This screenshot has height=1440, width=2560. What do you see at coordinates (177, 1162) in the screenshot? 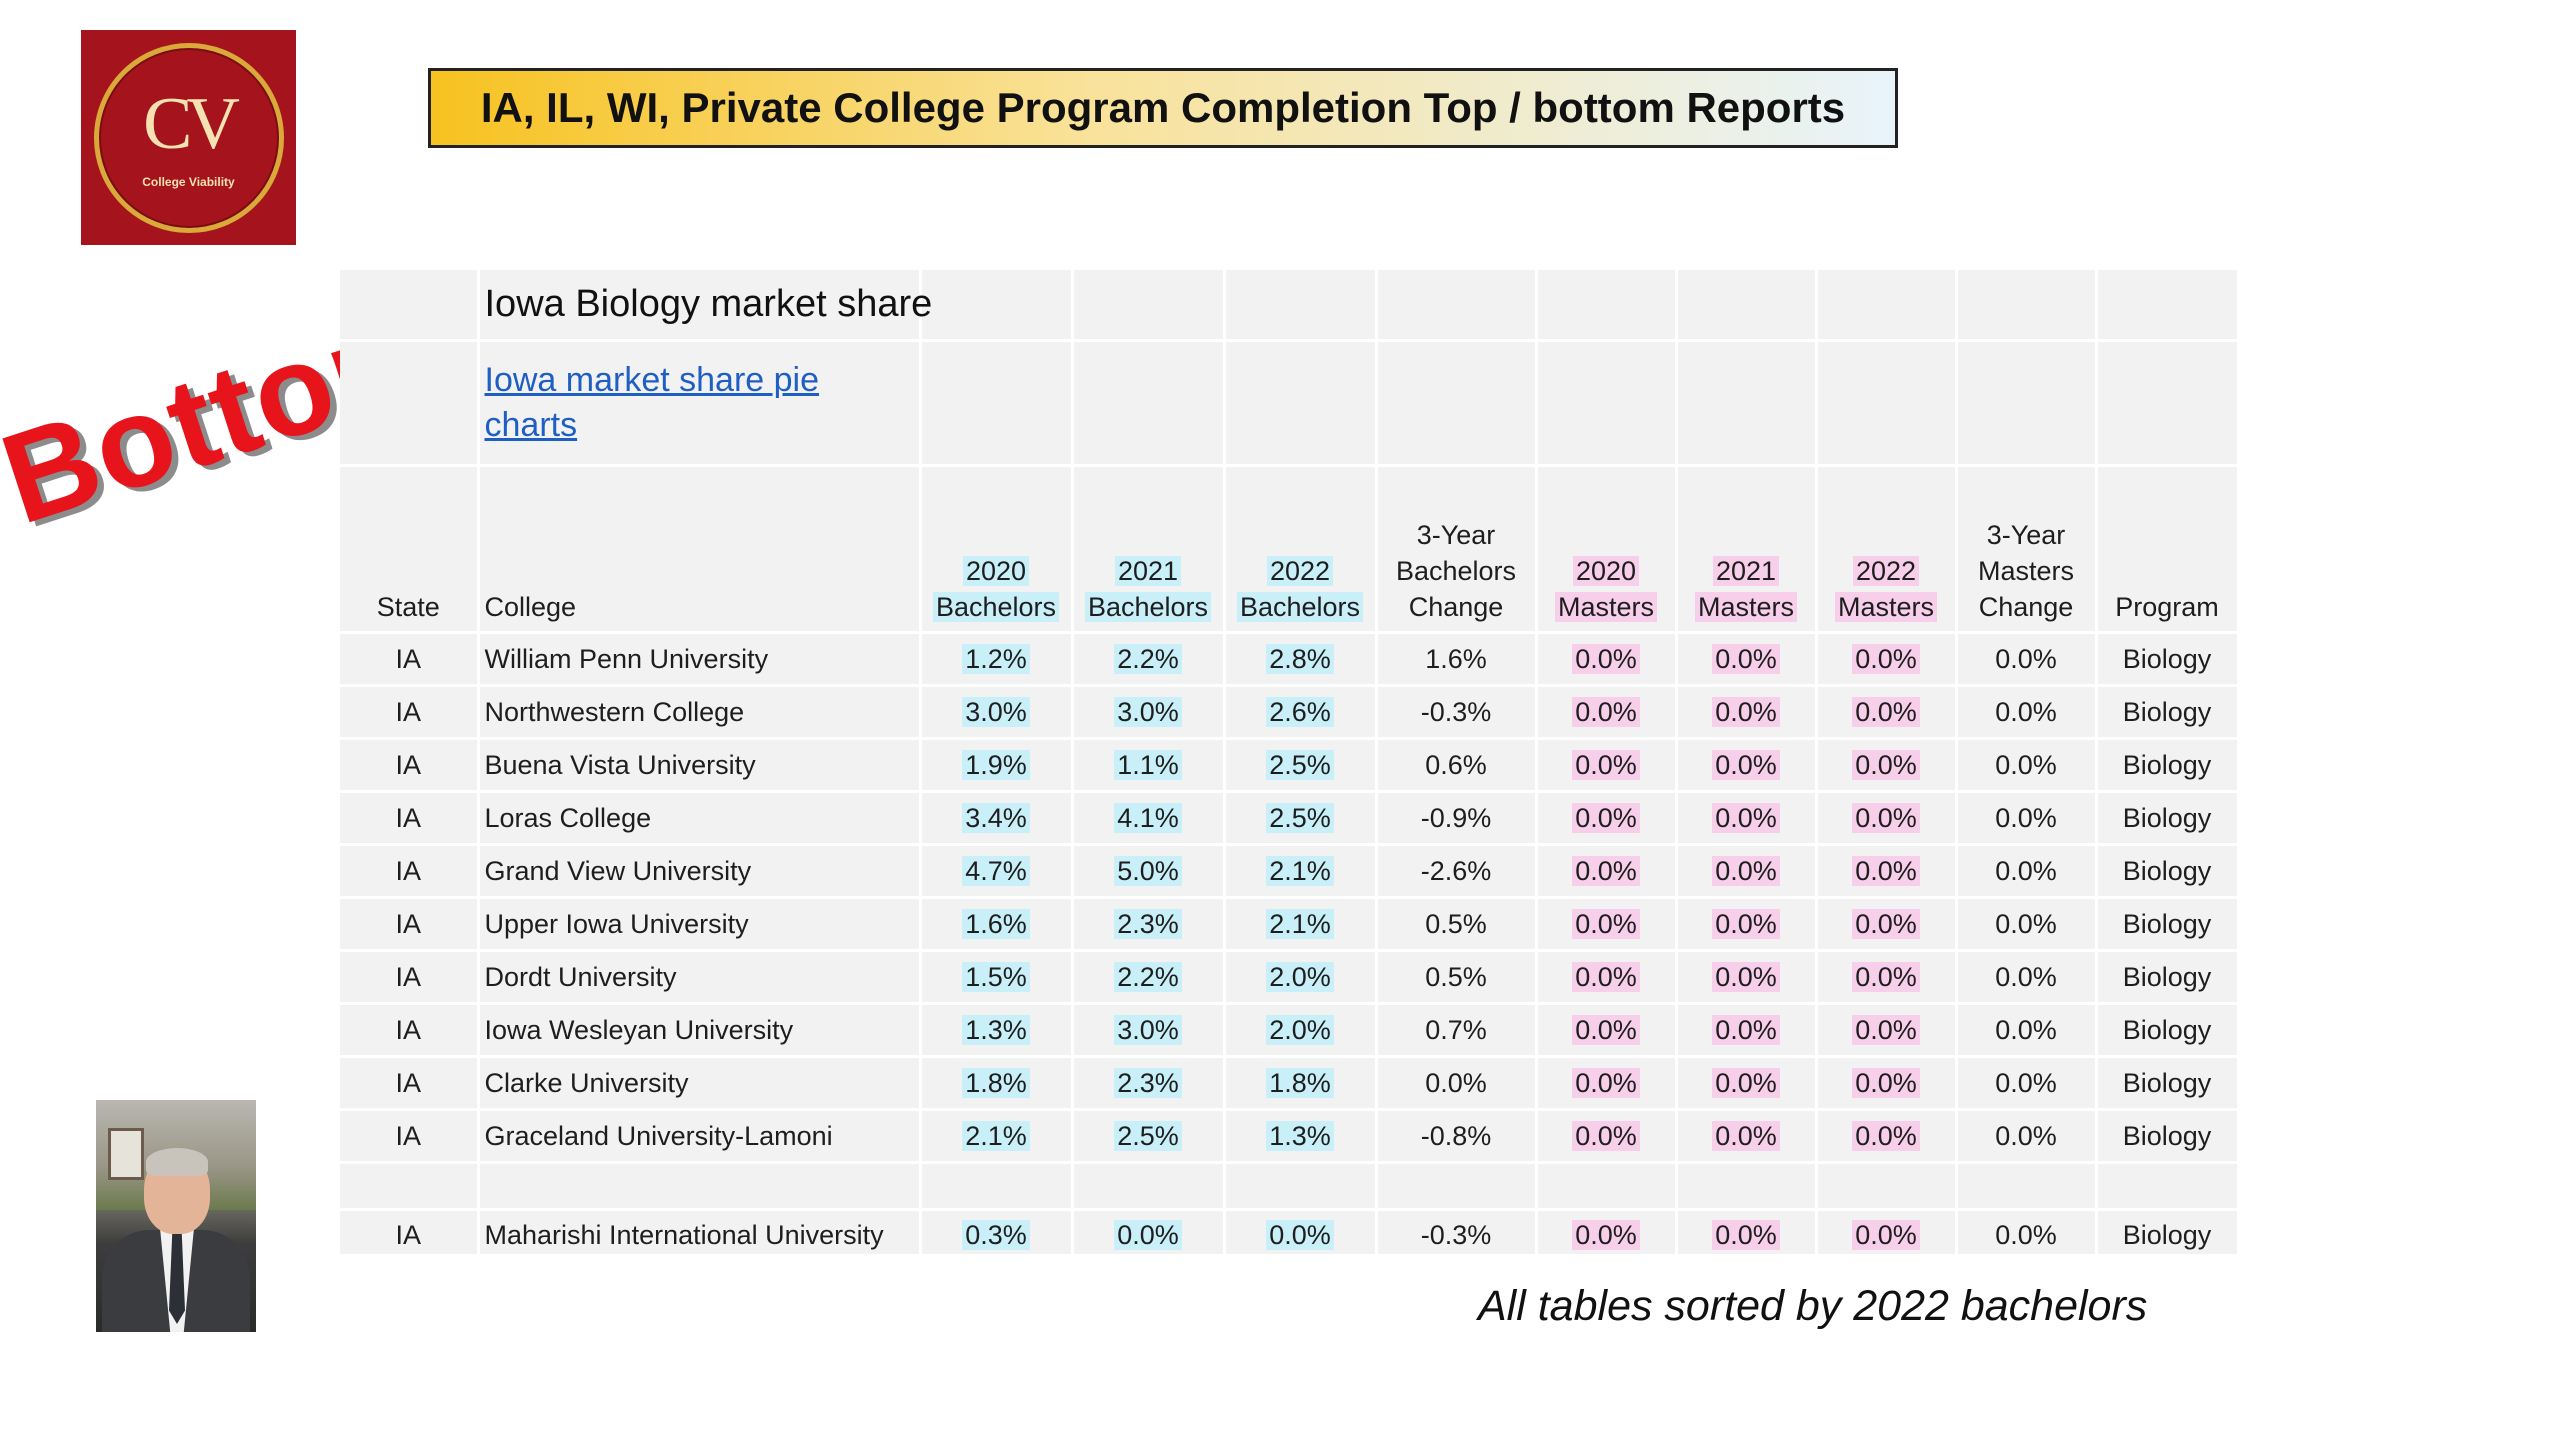
I see `photo-hair` at bounding box center [177, 1162].